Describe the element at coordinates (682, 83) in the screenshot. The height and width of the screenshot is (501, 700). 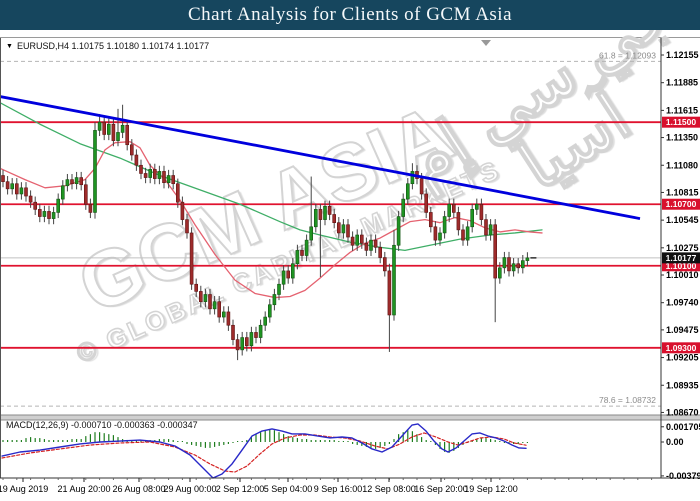
I see `price-axis-label: 1.11885` at that location.